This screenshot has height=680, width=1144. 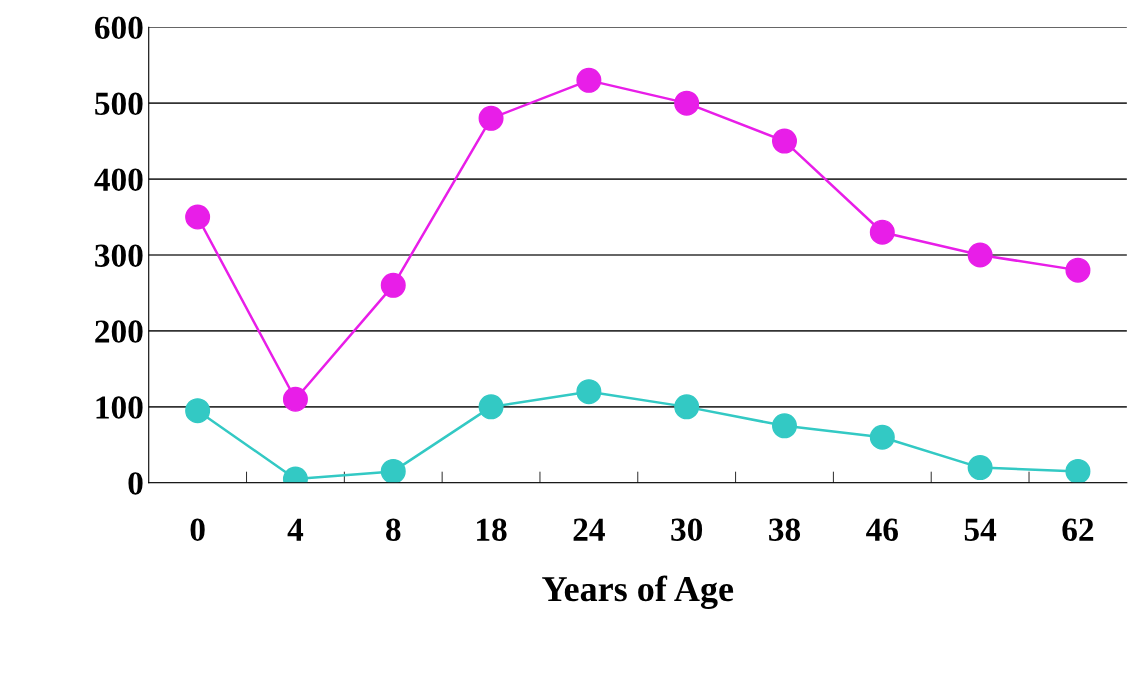 What do you see at coordinates (785, 529) in the screenshot?
I see `x-tick-label: 38` at bounding box center [785, 529].